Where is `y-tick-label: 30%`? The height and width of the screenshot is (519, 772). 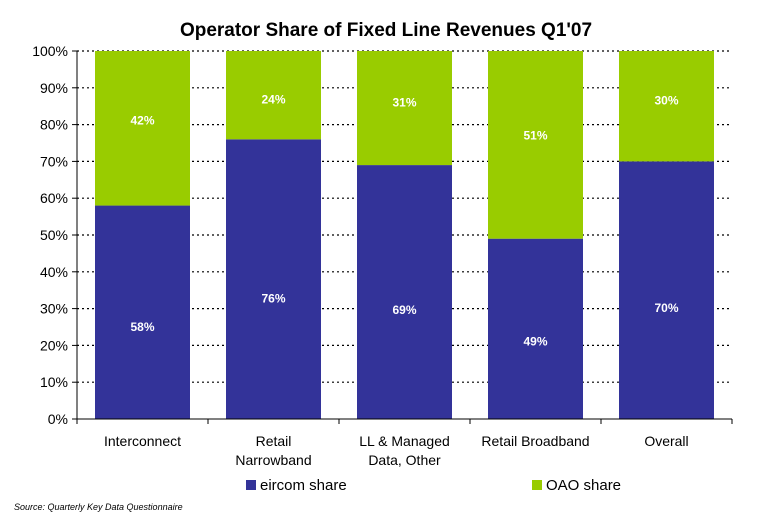
y-tick-label: 30% is located at coordinates (54, 309).